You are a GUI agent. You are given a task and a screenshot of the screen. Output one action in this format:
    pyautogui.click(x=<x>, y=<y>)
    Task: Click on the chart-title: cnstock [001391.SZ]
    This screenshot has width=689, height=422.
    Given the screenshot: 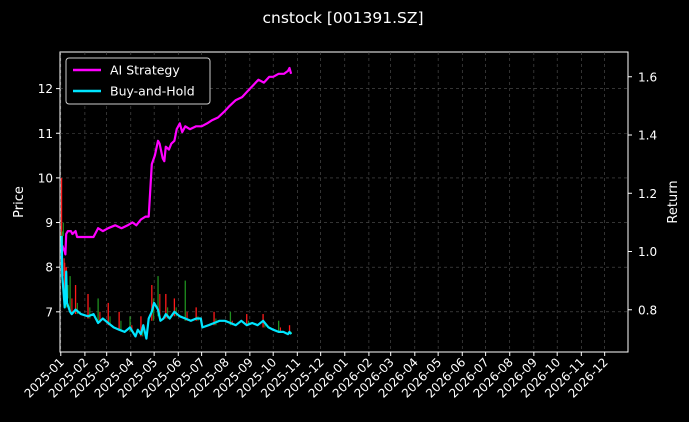 What is the action you would take?
    pyautogui.click(x=342, y=18)
    